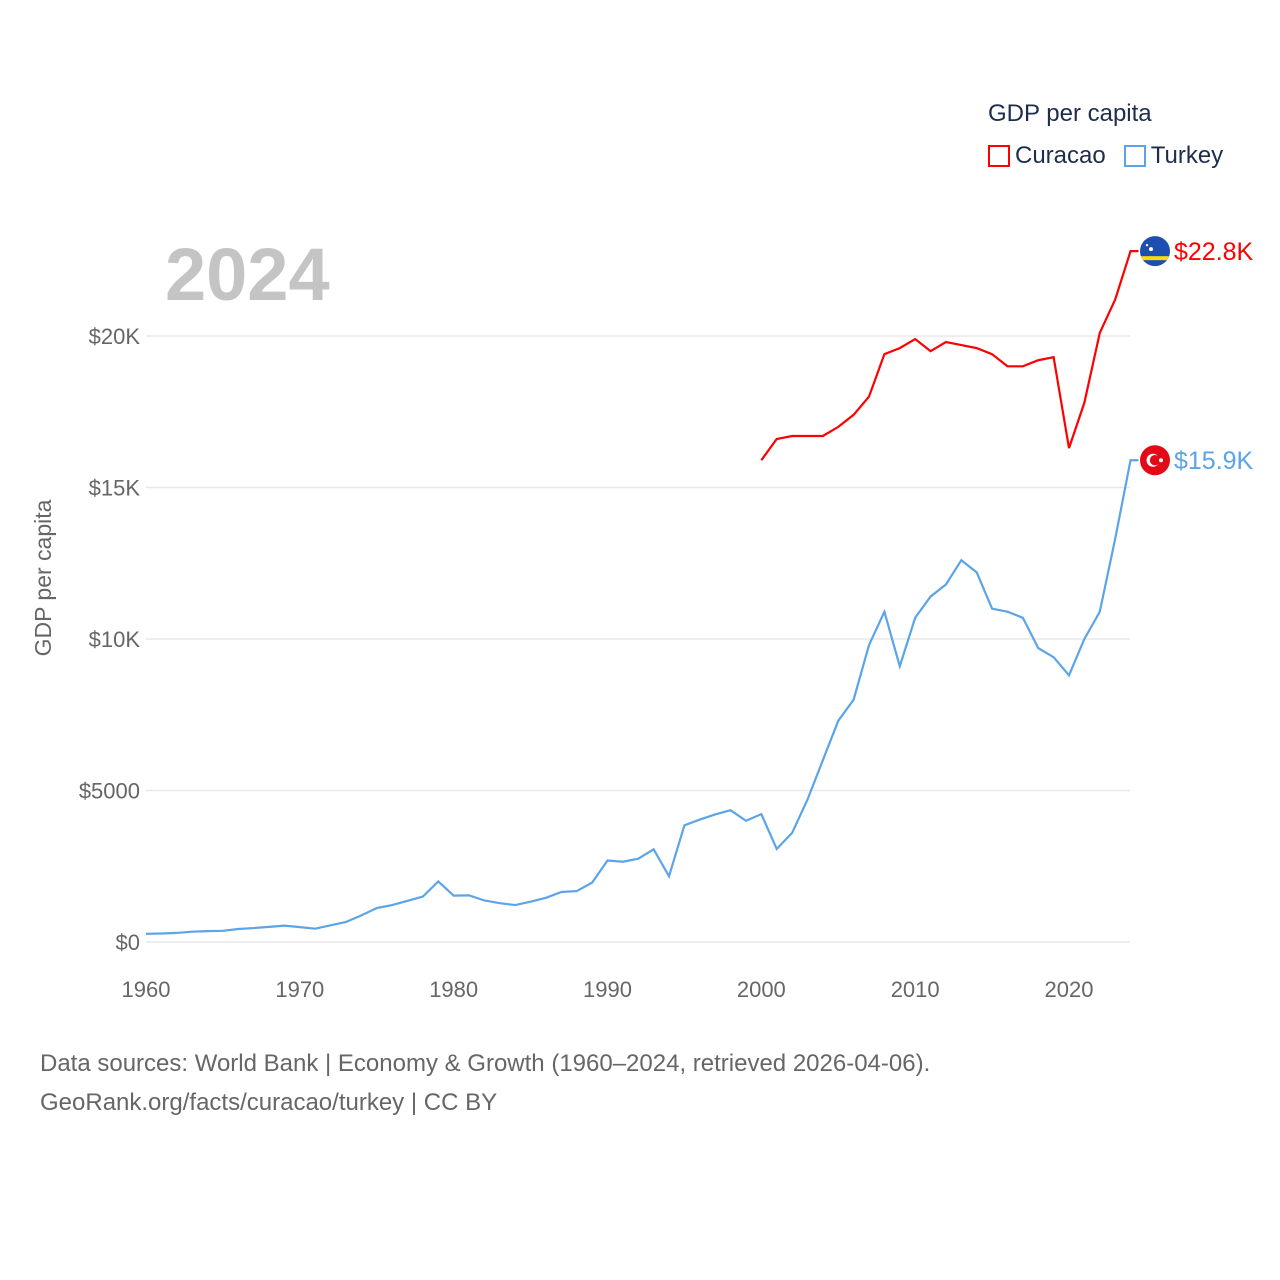 This screenshot has height=1280, width=1280. I want to click on legend: Curacao Turkey, so click(1105, 156).